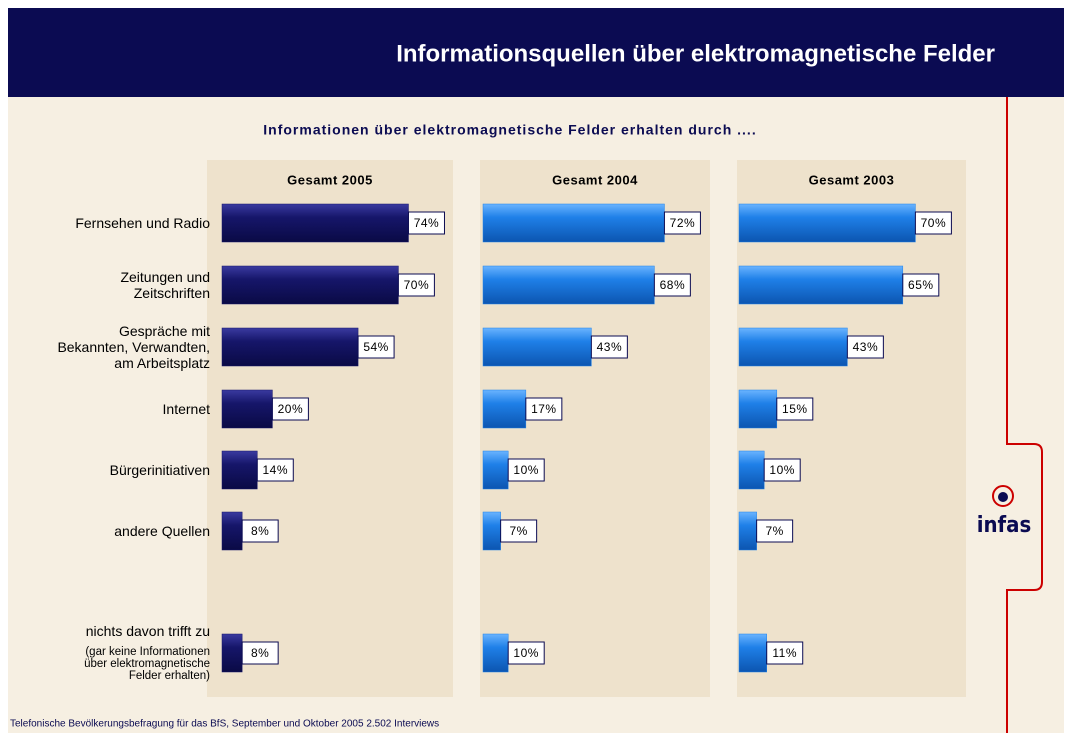 The width and height of the screenshot is (1072, 733). I want to click on value-label: 68%, so click(673, 285).